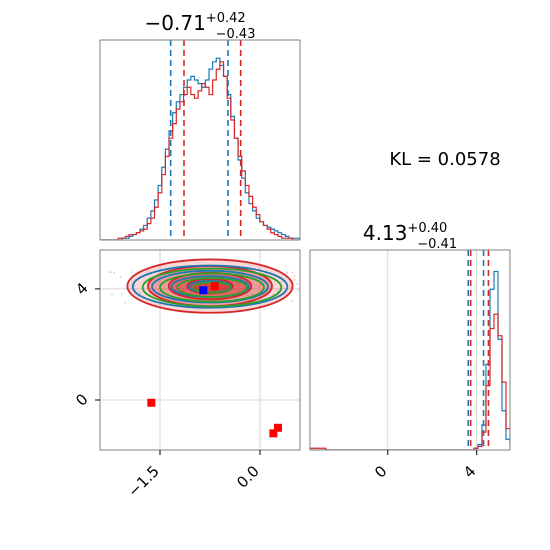 The height and width of the screenshot is (550, 550). I want to click on panel-title-param-2: 4.13+0.40 −0.41, so click(410, 236).